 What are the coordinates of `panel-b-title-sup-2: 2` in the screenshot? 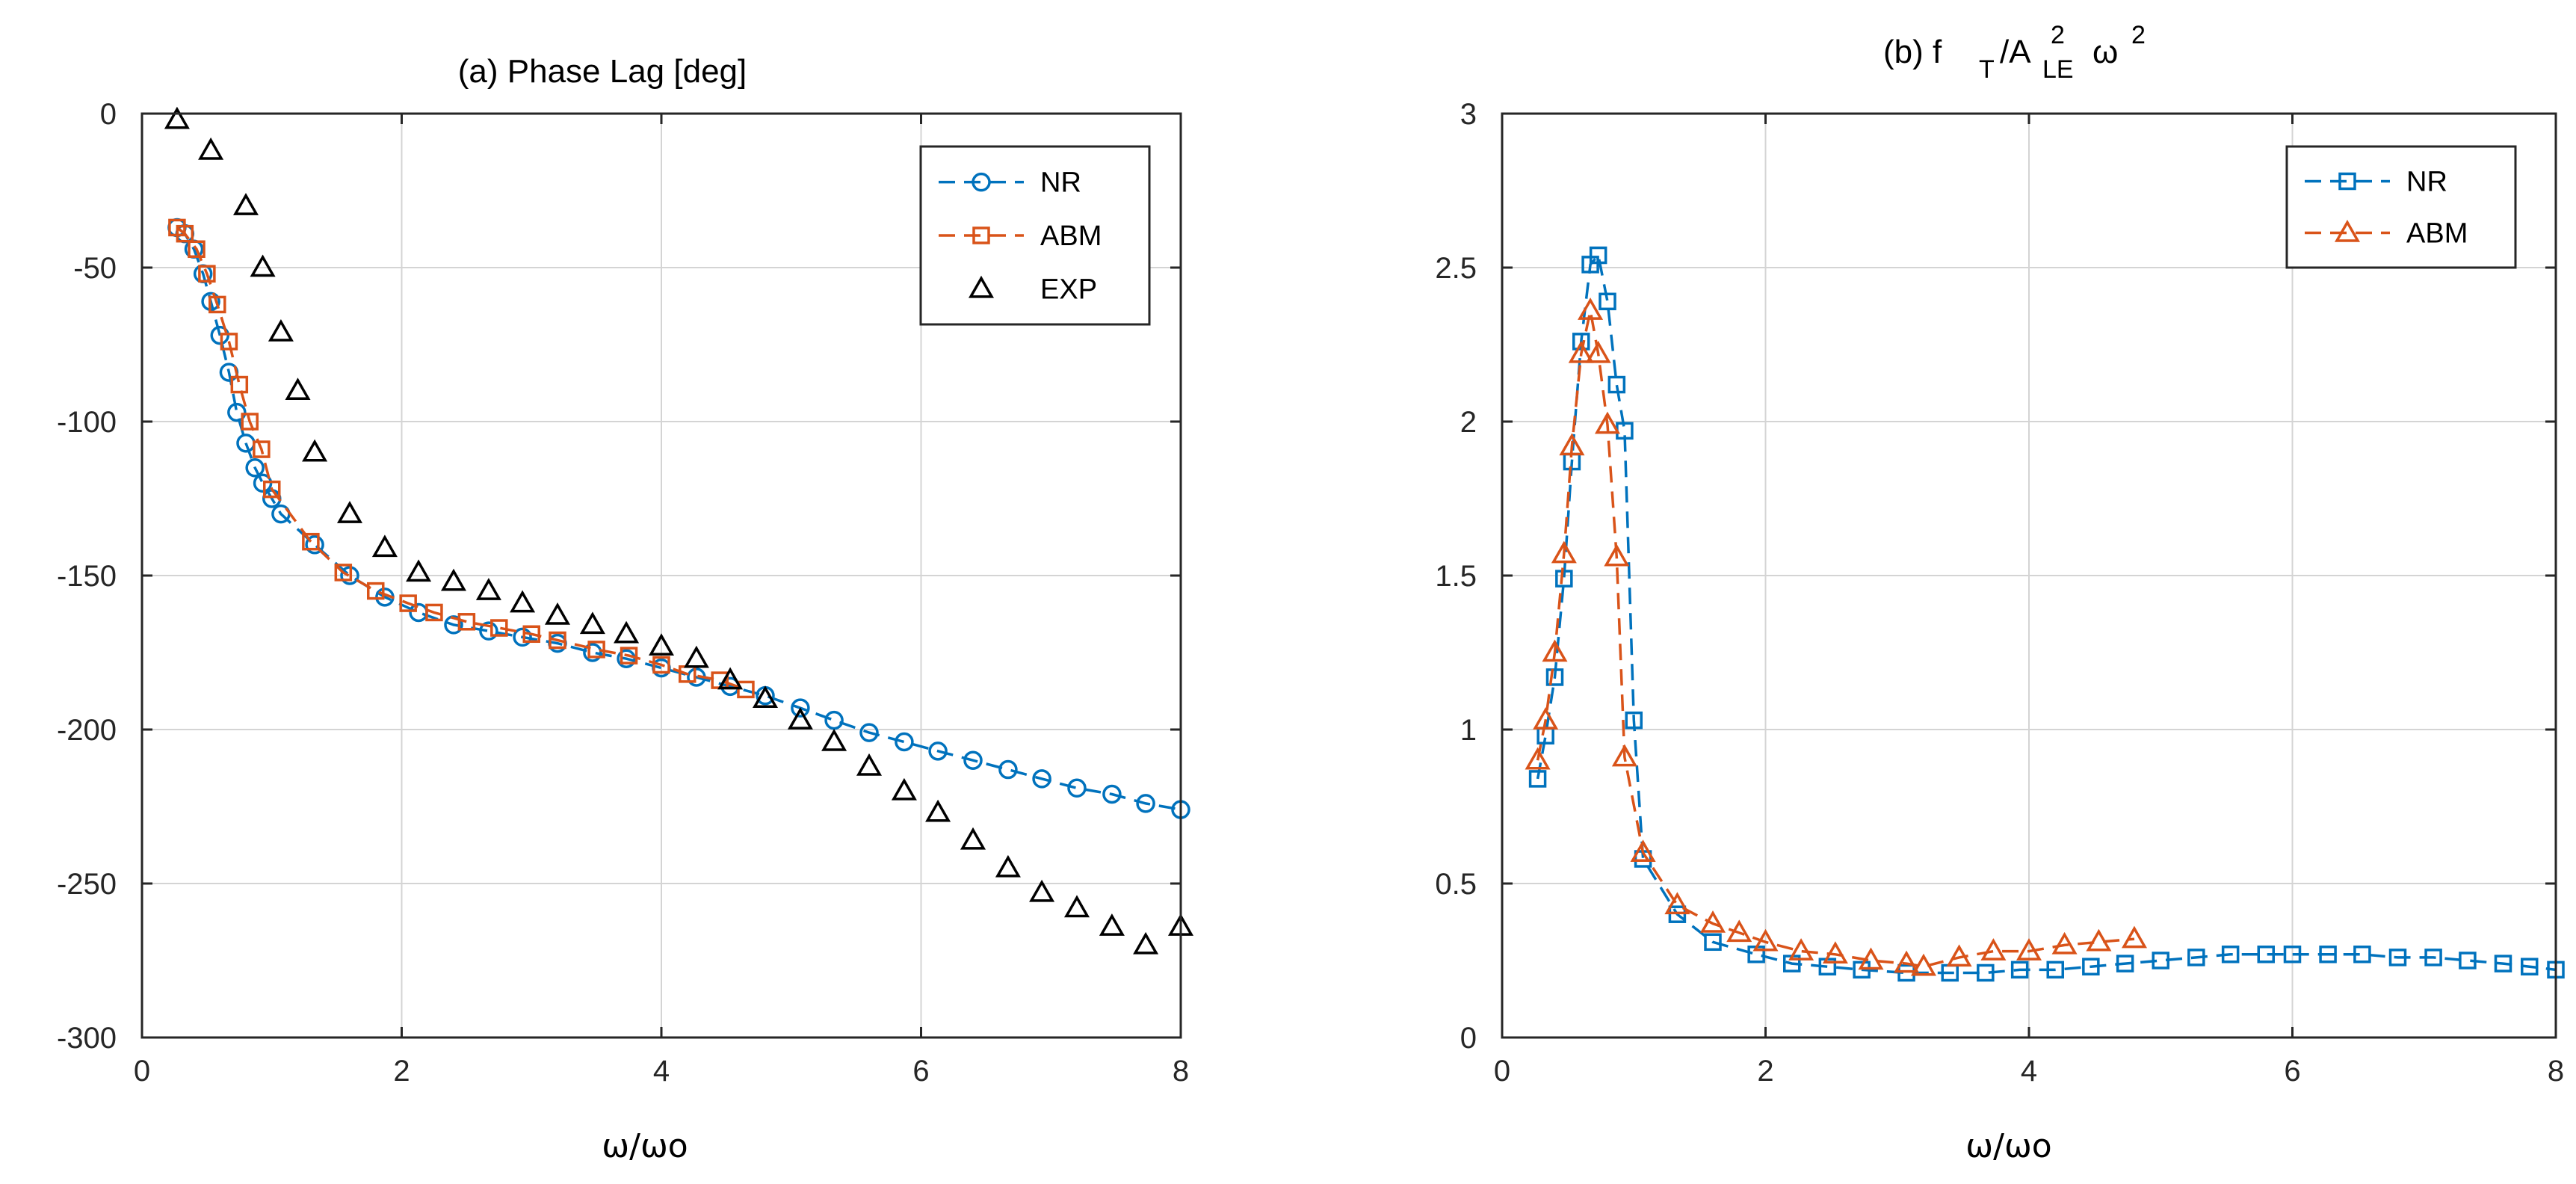 It's located at (2058, 35).